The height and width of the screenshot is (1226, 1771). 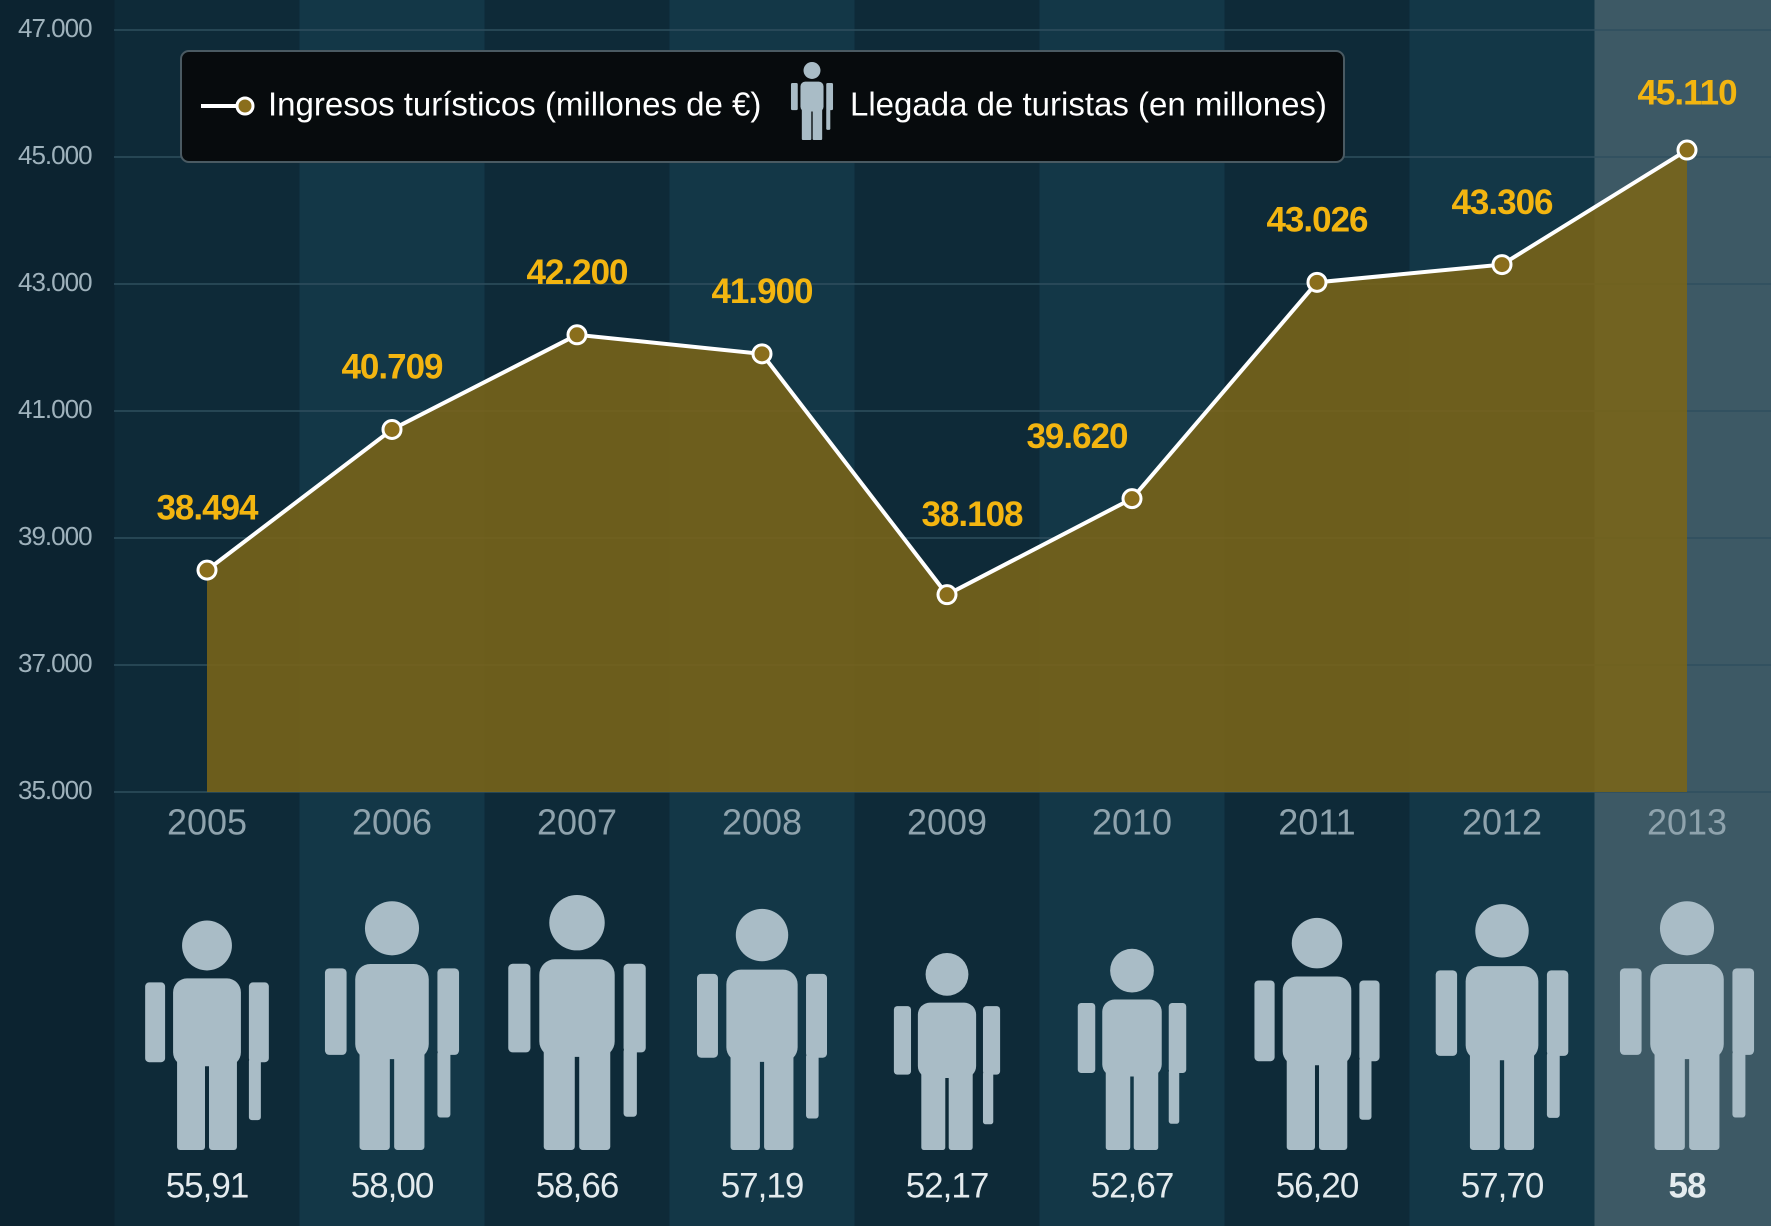 What do you see at coordinates (55, 282) in the screenshot?
I see `y-tick-label: 43.000` at bounding box center [55, 282].